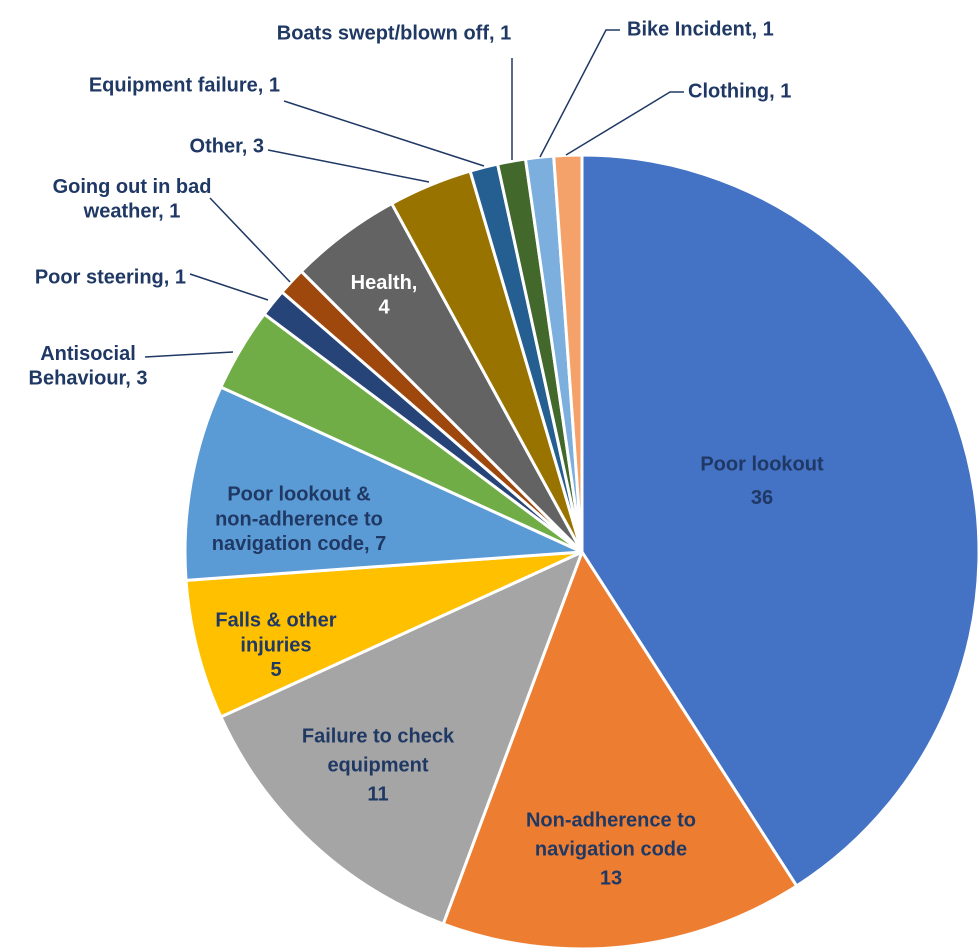 Image resolution: width=979 pixels, height=952 pixels. I want to click on label-poor-lookout: Poor lookout 36, so click(762, 481).